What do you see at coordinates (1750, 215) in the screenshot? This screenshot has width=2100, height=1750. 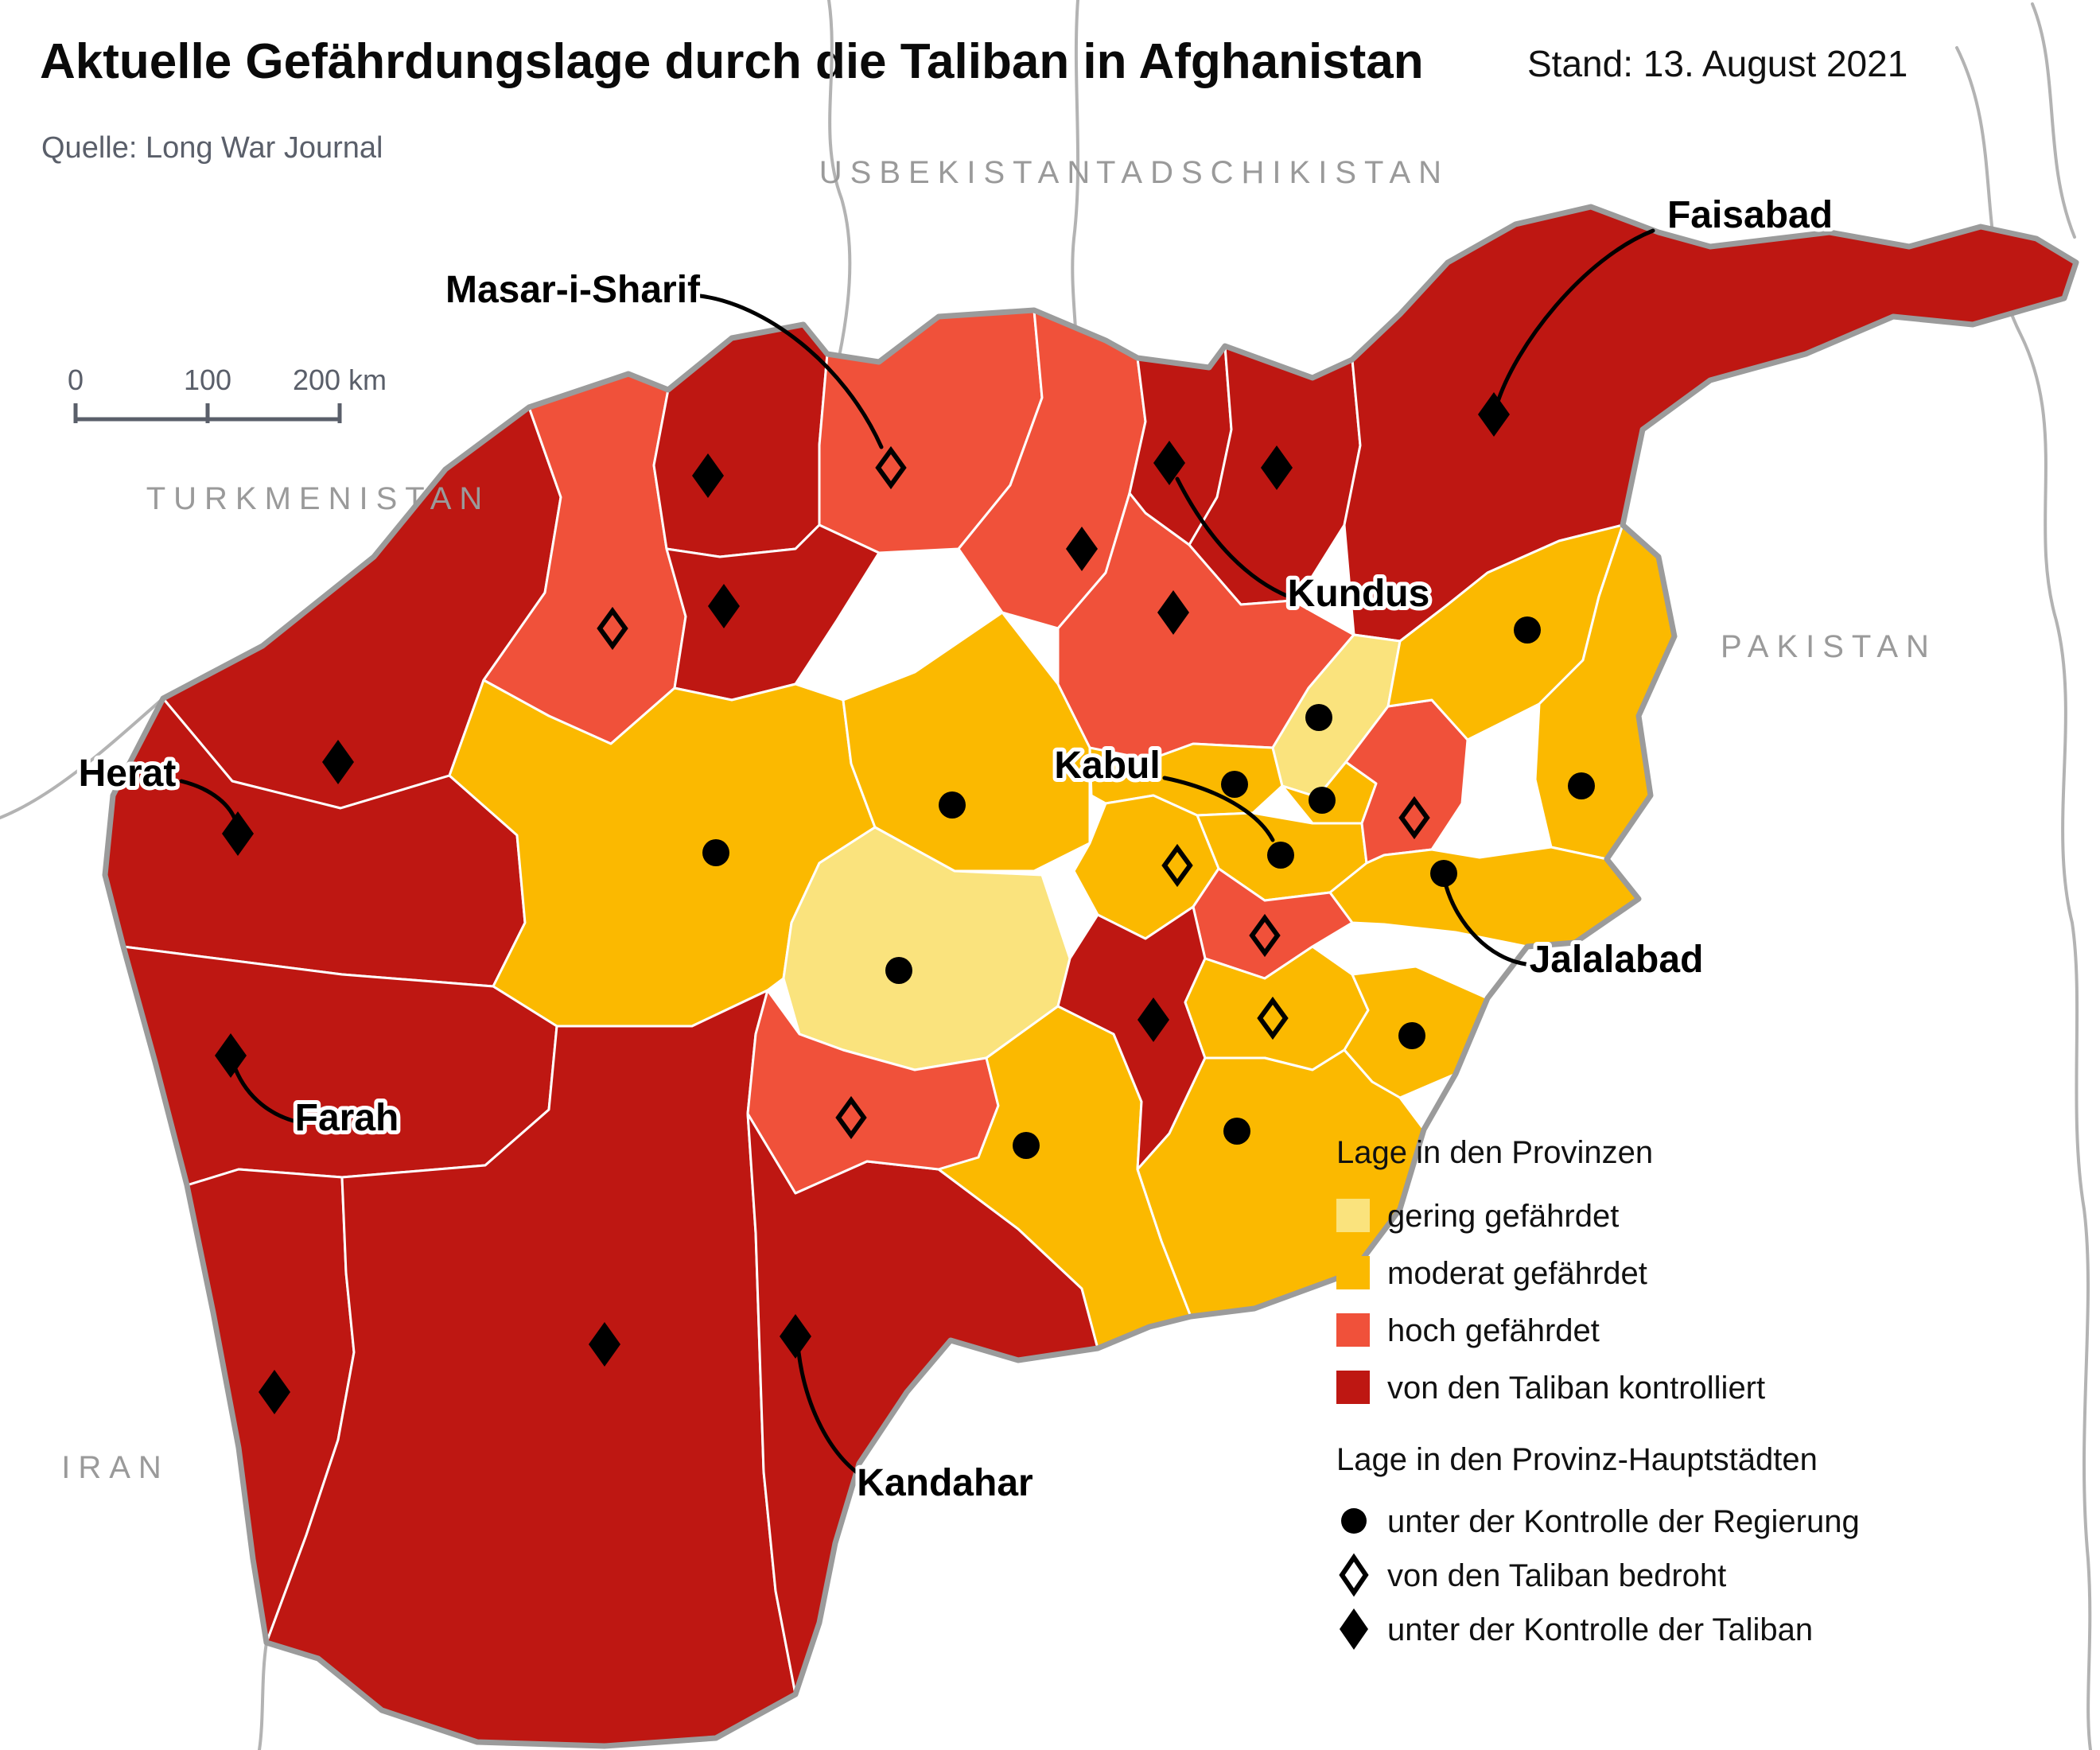 I see `city-label: Faisabad` at bounding box center [1750, 215].